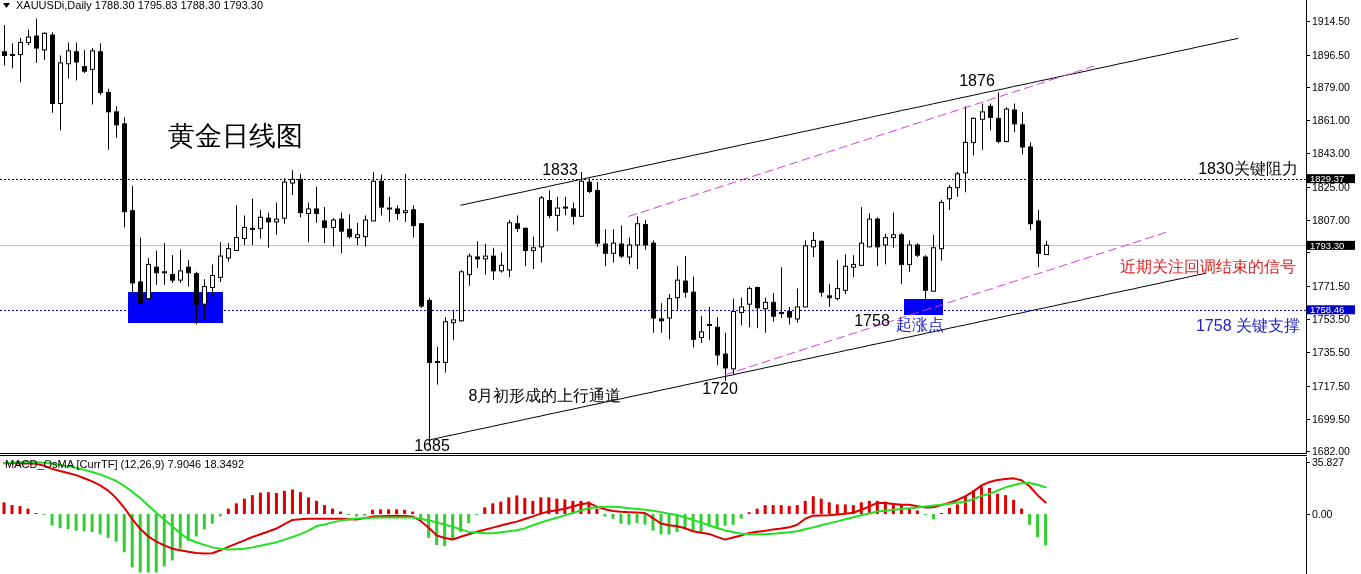 The image size is (1361, 574). Describe the element at coordinates (720, 388) in the screenshot. I see `annotation: 1720` at that location.